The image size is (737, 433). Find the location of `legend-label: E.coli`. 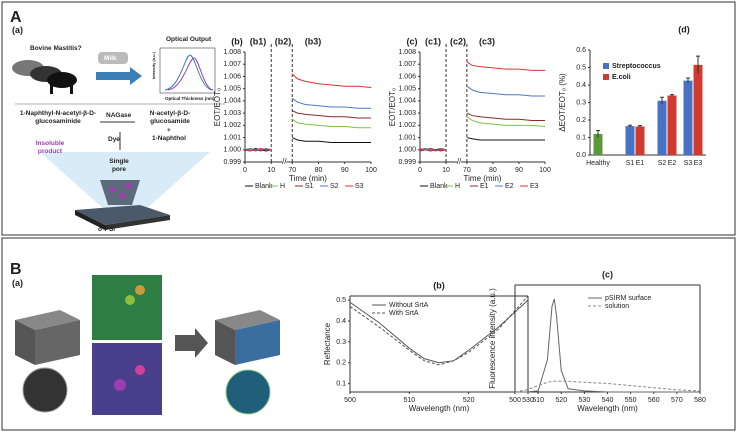

legend-label: E.coli is located at coordinates (621, 77).